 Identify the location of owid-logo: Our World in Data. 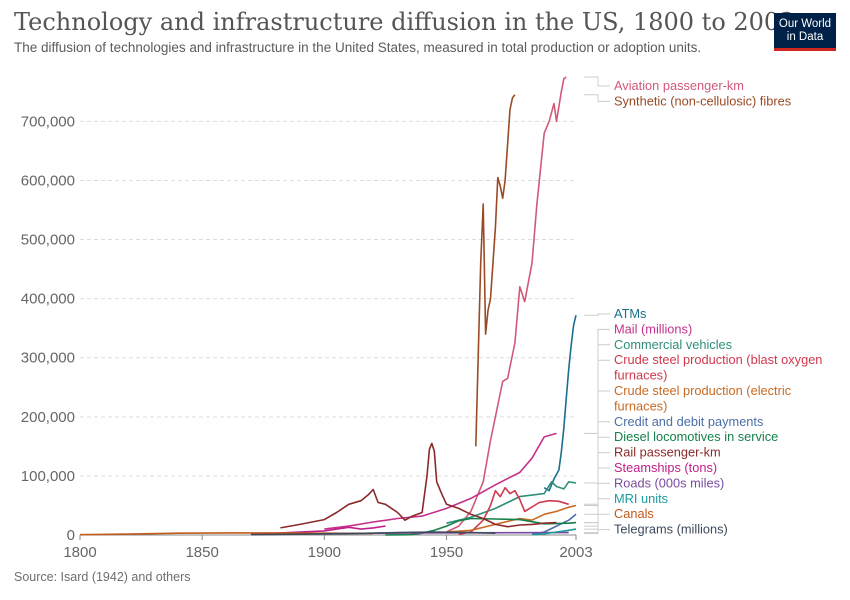
(805, 32).